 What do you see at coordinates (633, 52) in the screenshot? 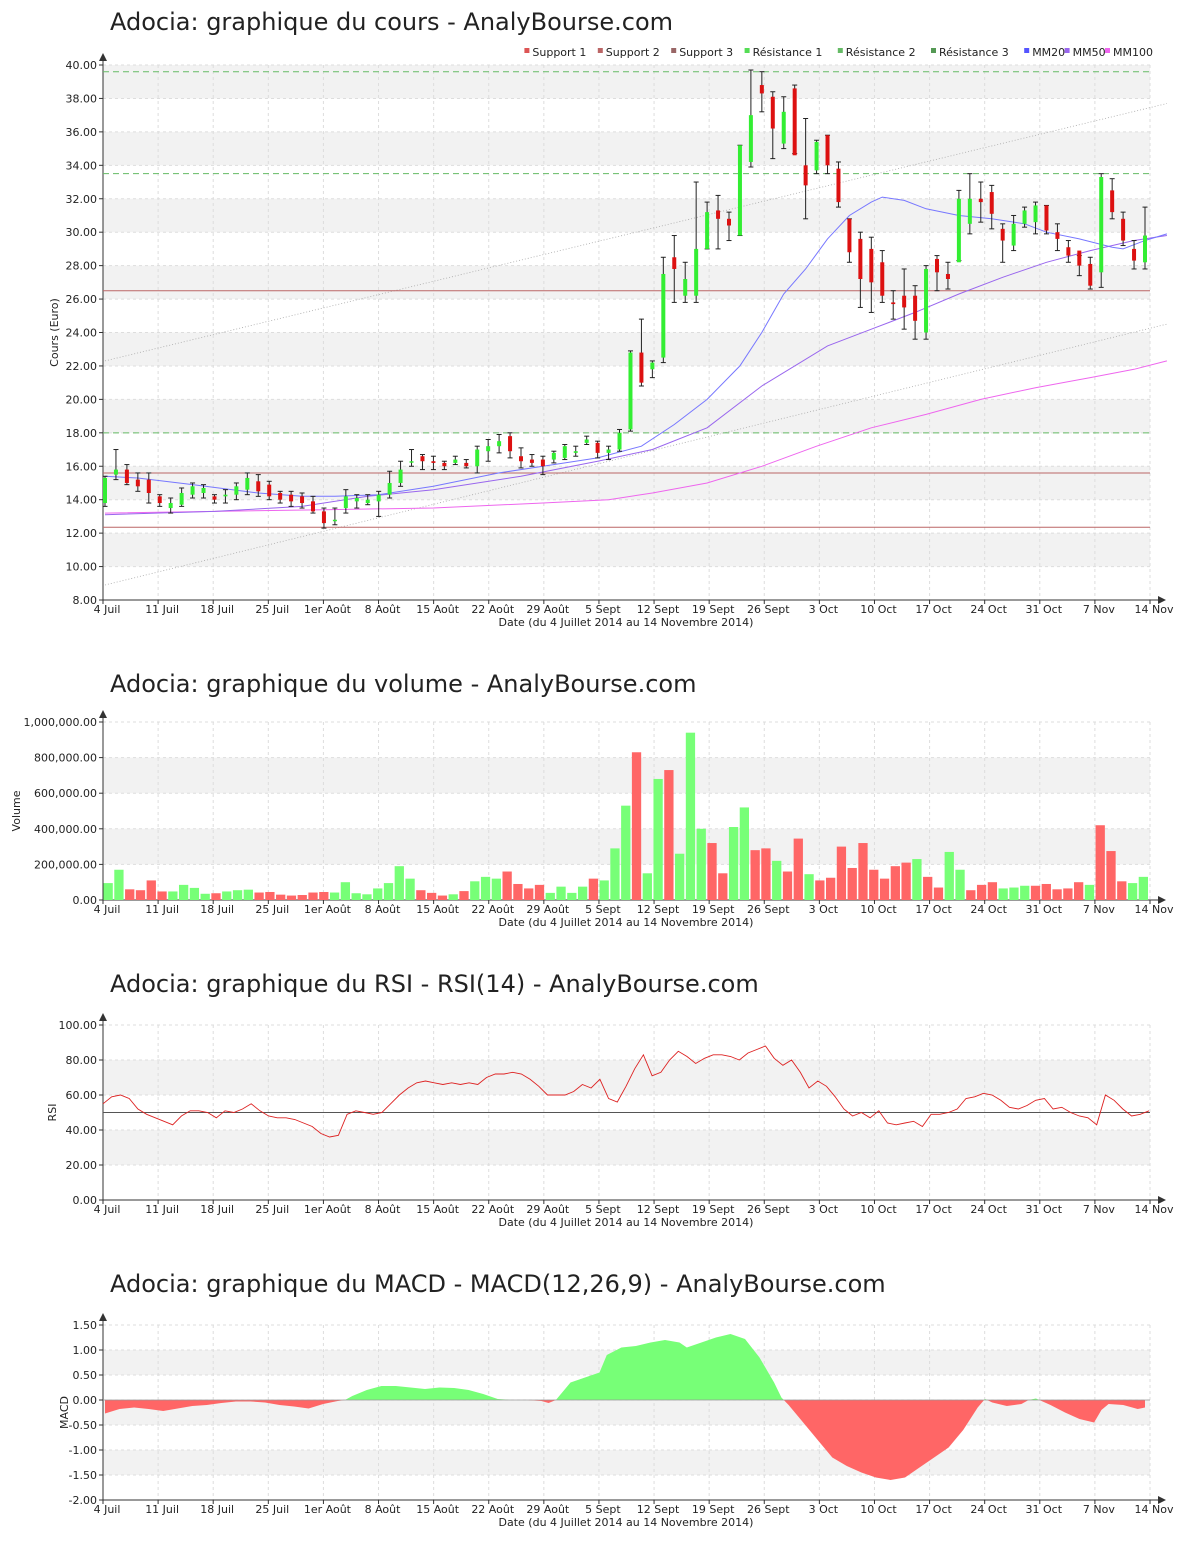
I see `legend-label: Support 2` at bounding box center [633, 52].